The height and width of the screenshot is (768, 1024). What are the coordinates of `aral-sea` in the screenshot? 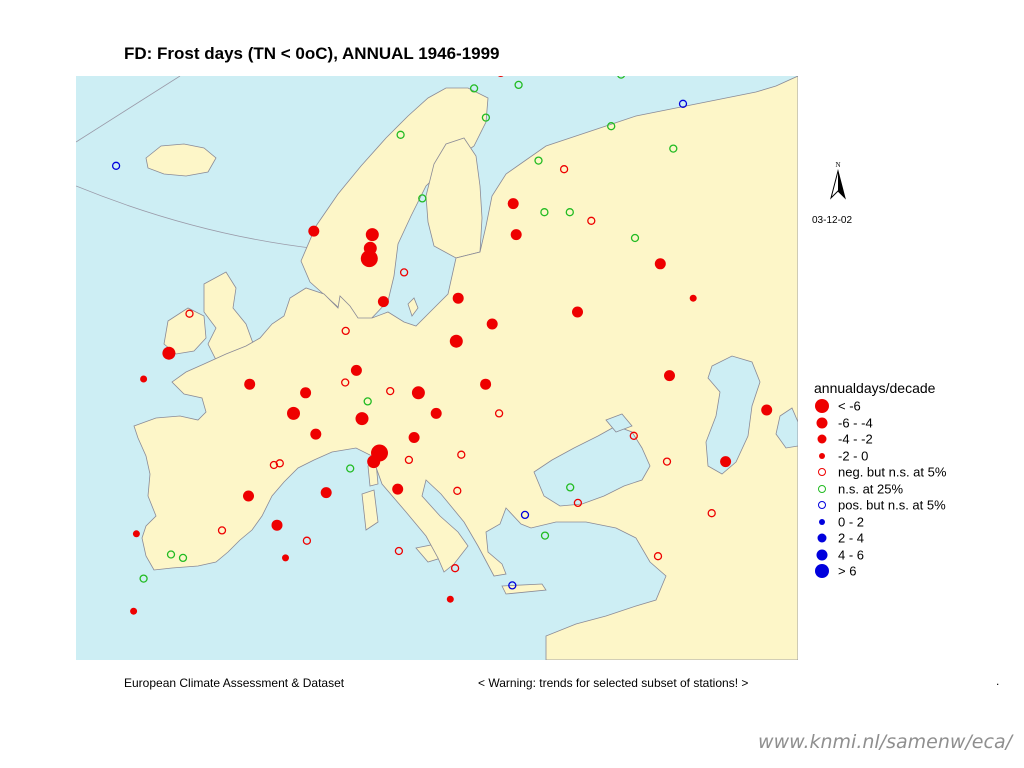 It's located at (786, 428).